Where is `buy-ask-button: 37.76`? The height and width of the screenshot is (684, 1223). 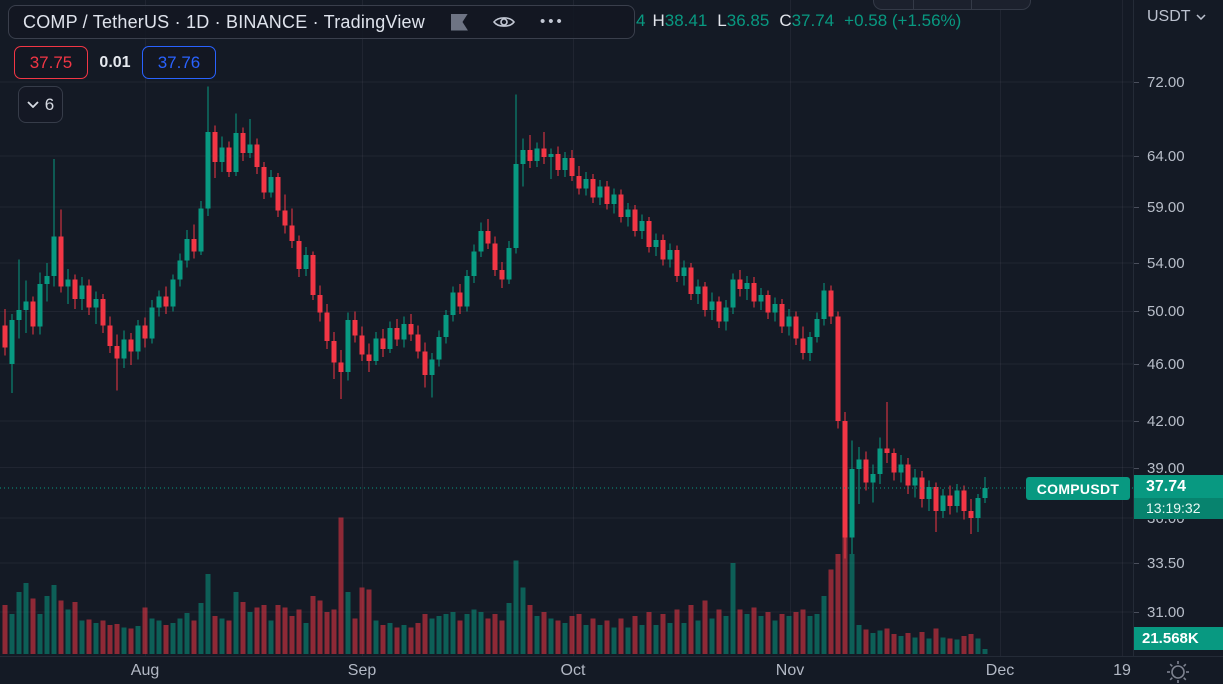
buy-ask-button: 37.76 is located at coordinates (179, 62).